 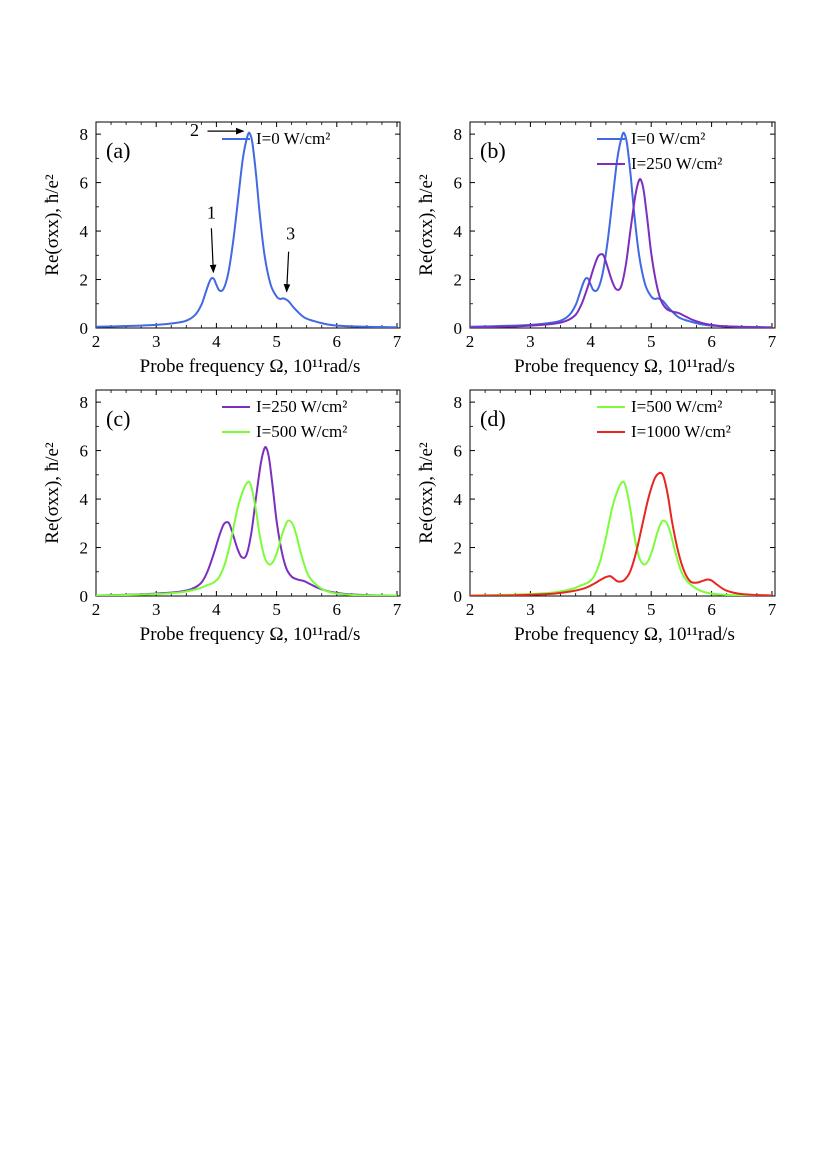 I want to click on peak-annotation-2: 2, so click(x=194, y=130).